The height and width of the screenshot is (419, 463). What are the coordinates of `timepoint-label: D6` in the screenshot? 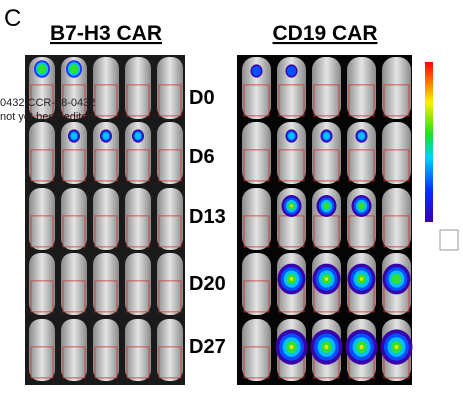 It's located at (202, 157).